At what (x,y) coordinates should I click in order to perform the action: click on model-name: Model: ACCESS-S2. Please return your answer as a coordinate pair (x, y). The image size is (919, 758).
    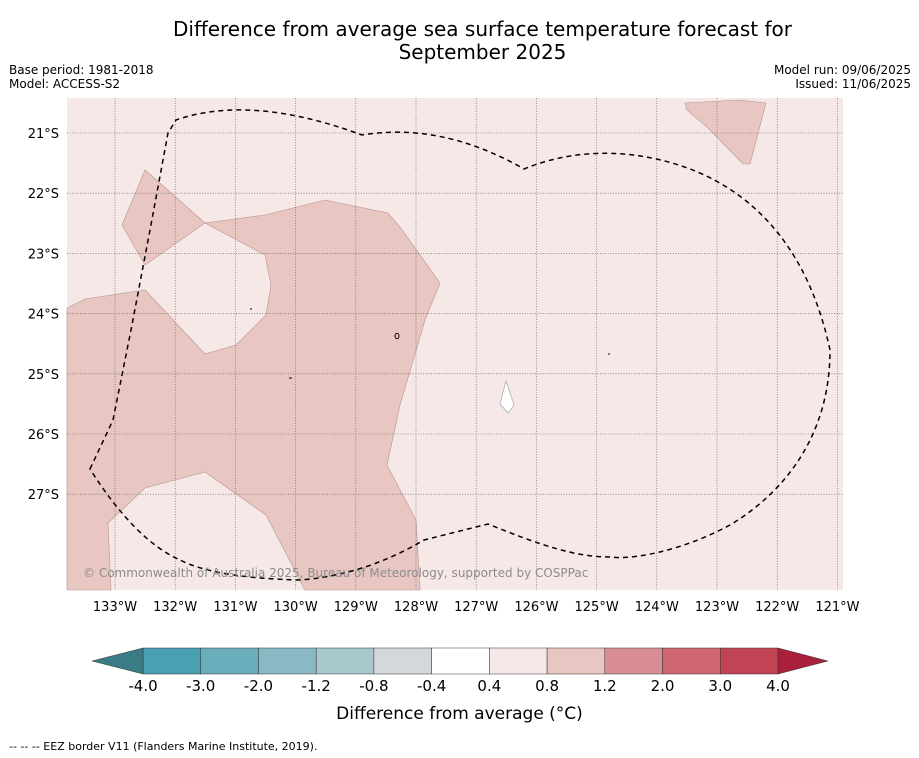
    Looking at the image, I should click on (65, 84).